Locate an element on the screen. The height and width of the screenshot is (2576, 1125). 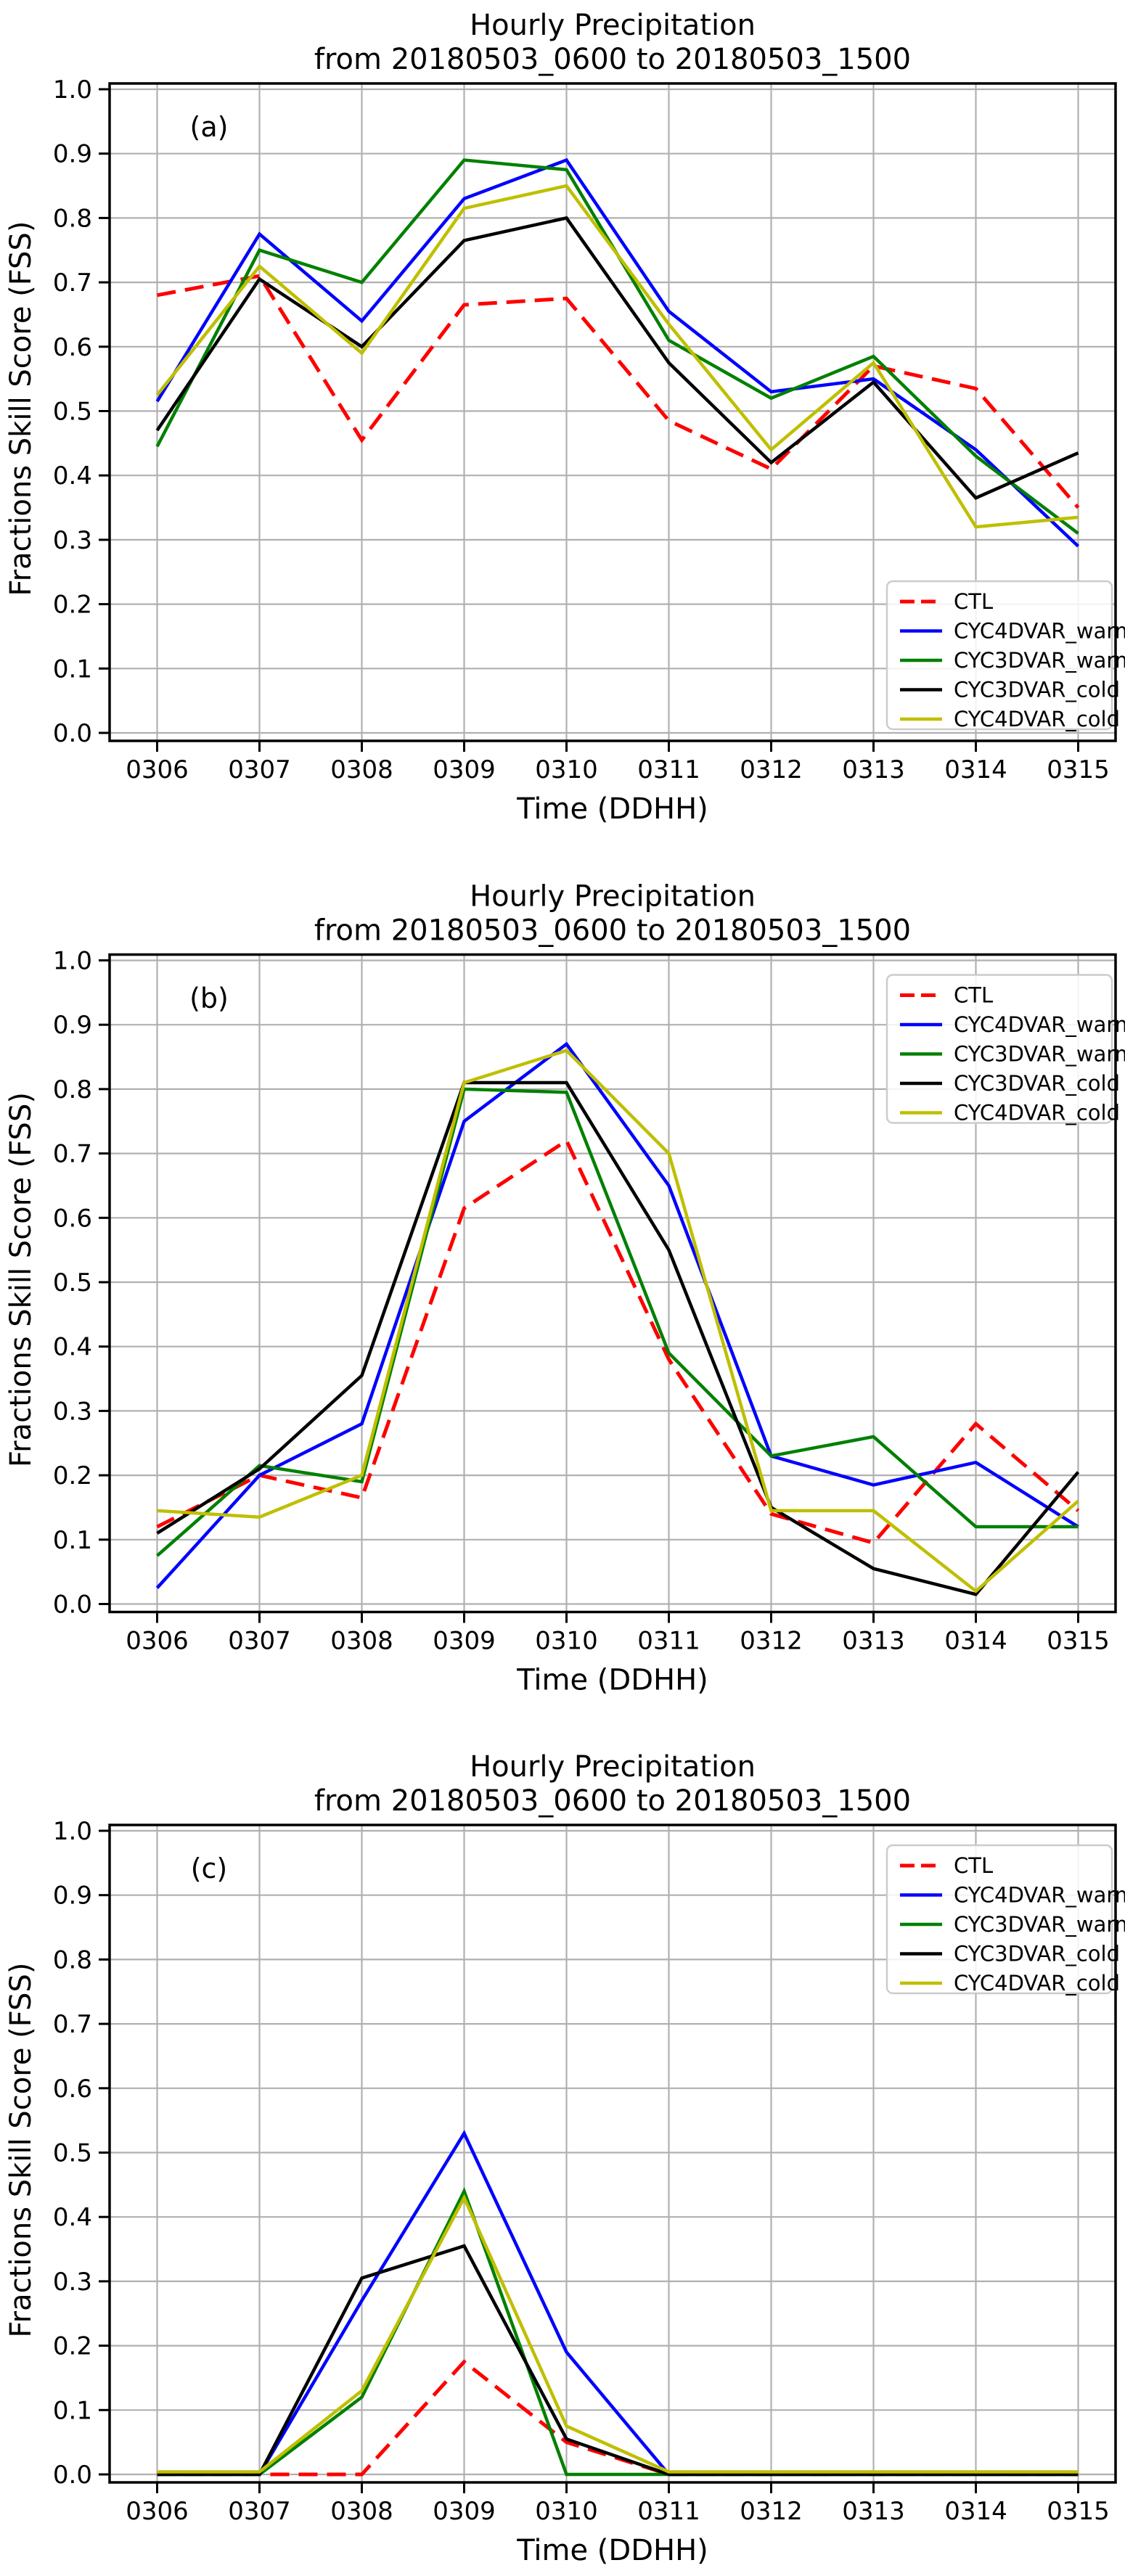
chart-title: Hourly Precipitation is located at coordinates (613, 1767).